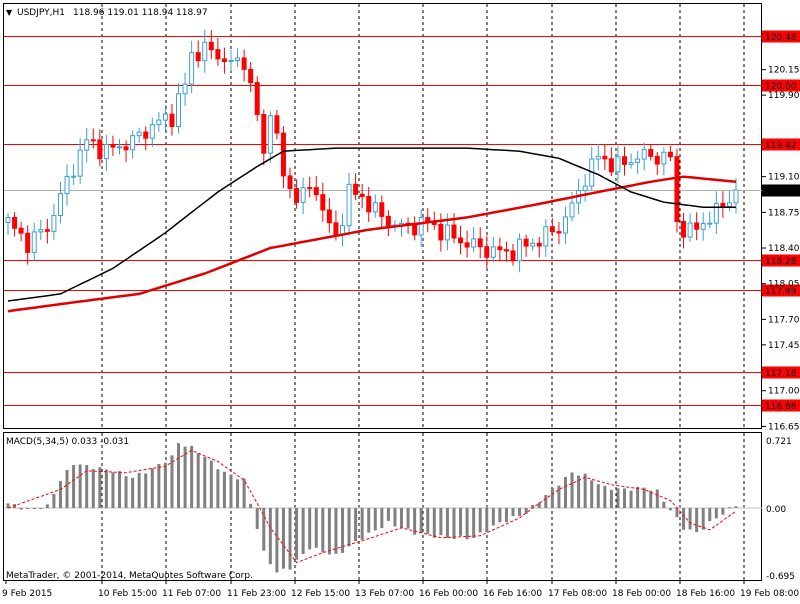 This screenshot has width=800, height=604. What do you see at coordinates (9, 12) in the screenshot?
I see `dropdown-arrow: ▼` at bounding box center [9, 12].